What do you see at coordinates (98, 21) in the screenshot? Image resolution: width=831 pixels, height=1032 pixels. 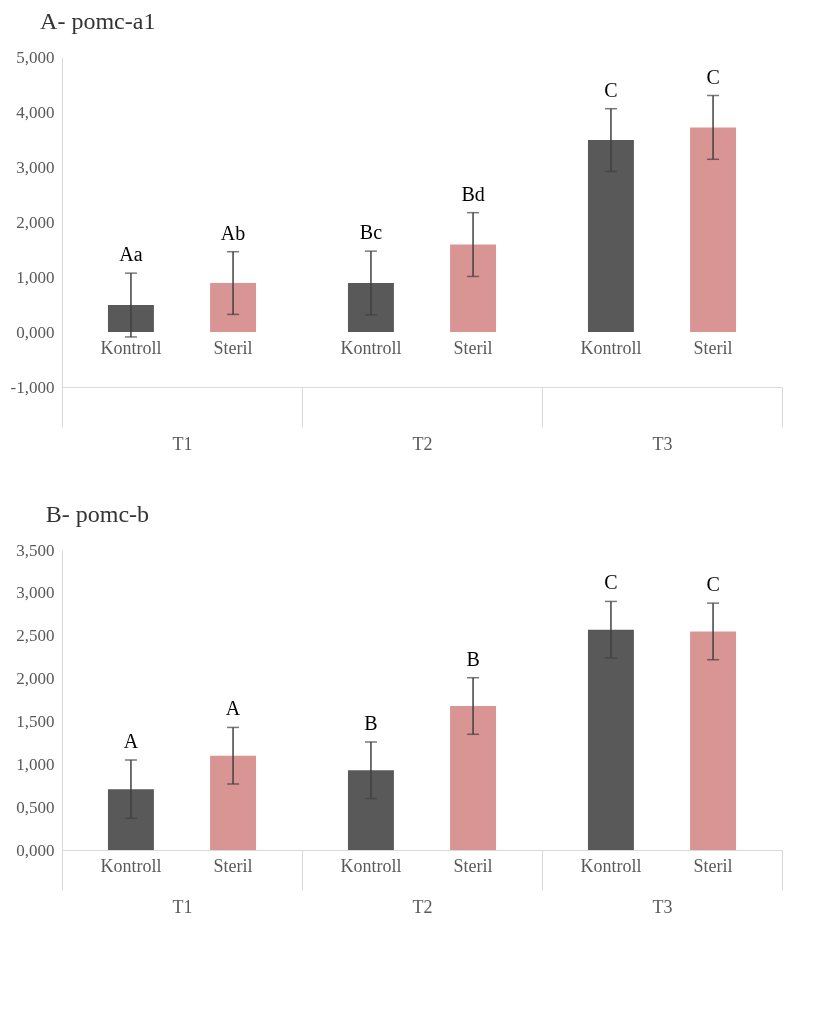 I see `chart-title: A- pomc-a1` at bounding box center [98, 21].